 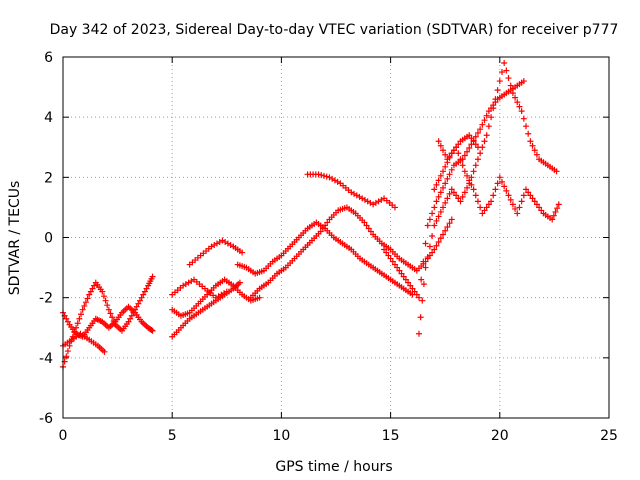 I want to click on series-track-c, so click(x=84, y=342).